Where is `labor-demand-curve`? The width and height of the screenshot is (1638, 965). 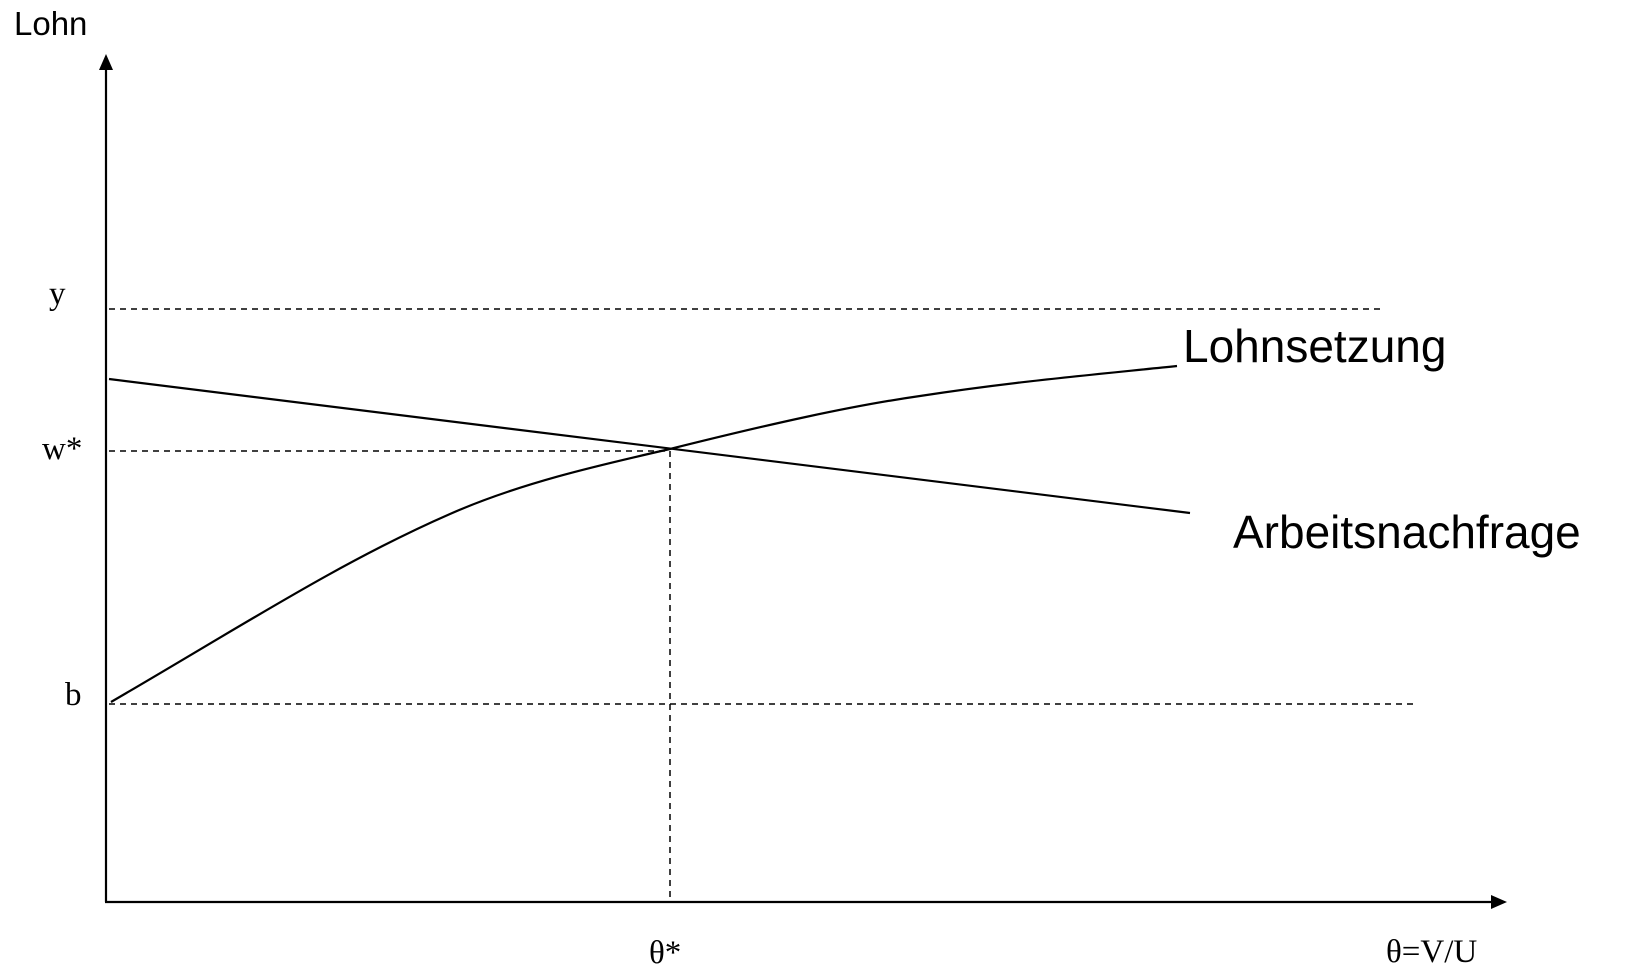 labor-demand-curve is located at coordinates (649, 446).